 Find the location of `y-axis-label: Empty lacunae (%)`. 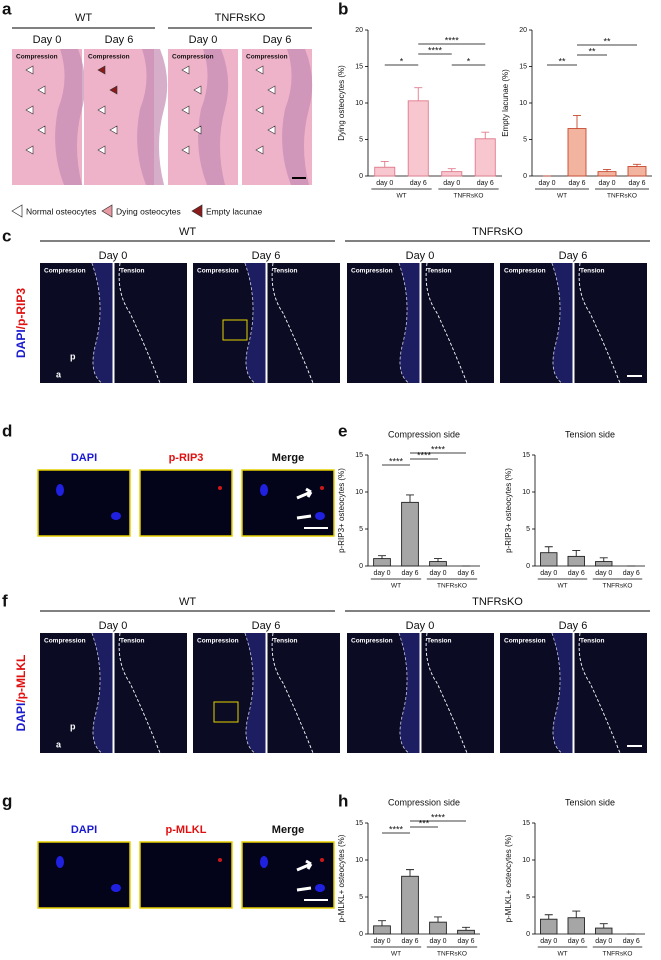

y-axis-label: Empty lacunae (%) is located at coordinates (505, 103).